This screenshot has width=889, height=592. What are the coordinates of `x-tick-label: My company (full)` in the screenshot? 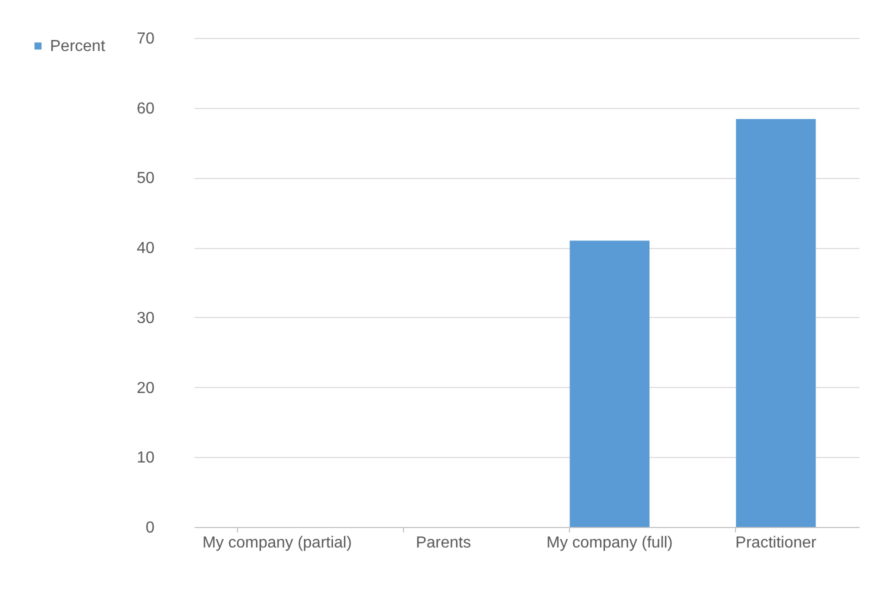 It's located at (609, 543).